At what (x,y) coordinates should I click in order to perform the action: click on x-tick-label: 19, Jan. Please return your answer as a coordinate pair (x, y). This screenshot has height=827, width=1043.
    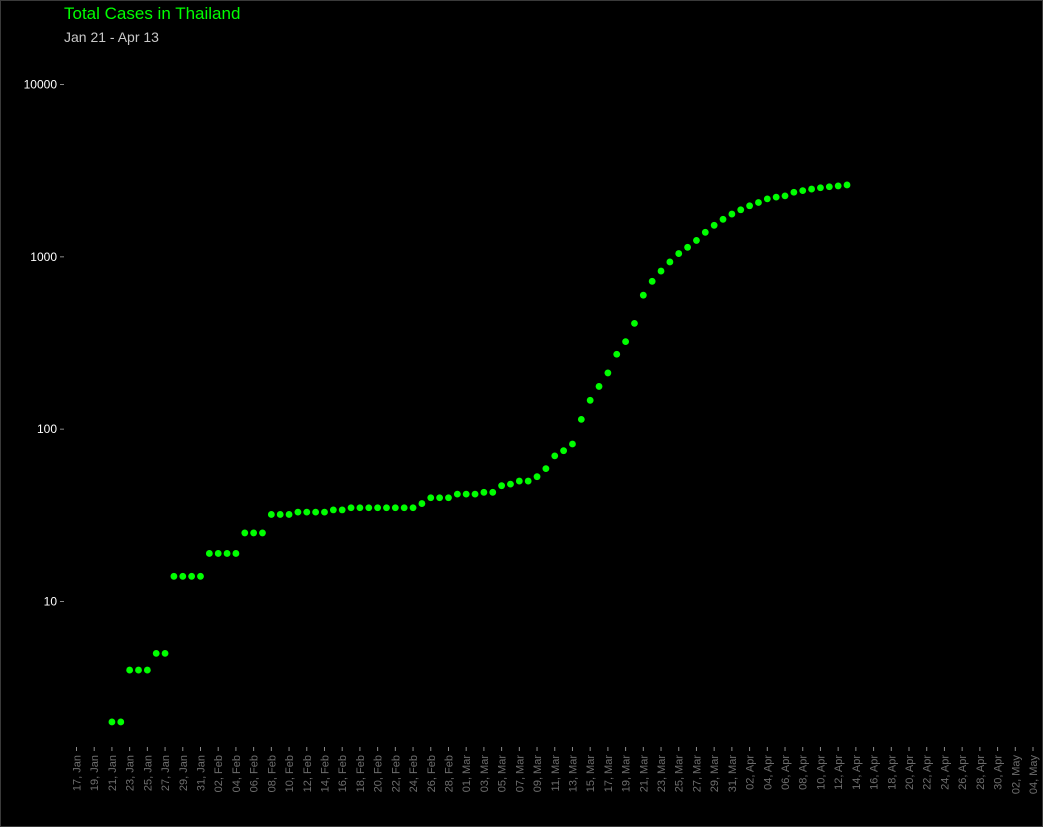
    Looking at the image, I should click on (95, 773).